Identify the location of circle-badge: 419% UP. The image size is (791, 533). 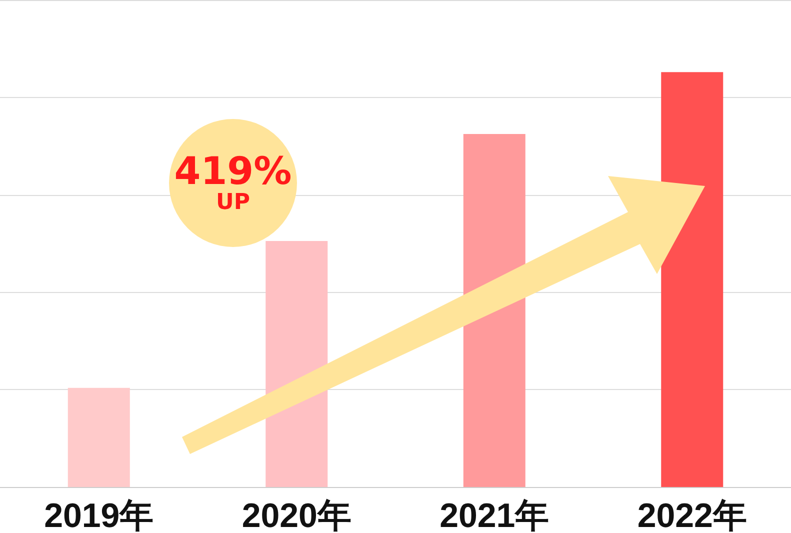
(233, 183).